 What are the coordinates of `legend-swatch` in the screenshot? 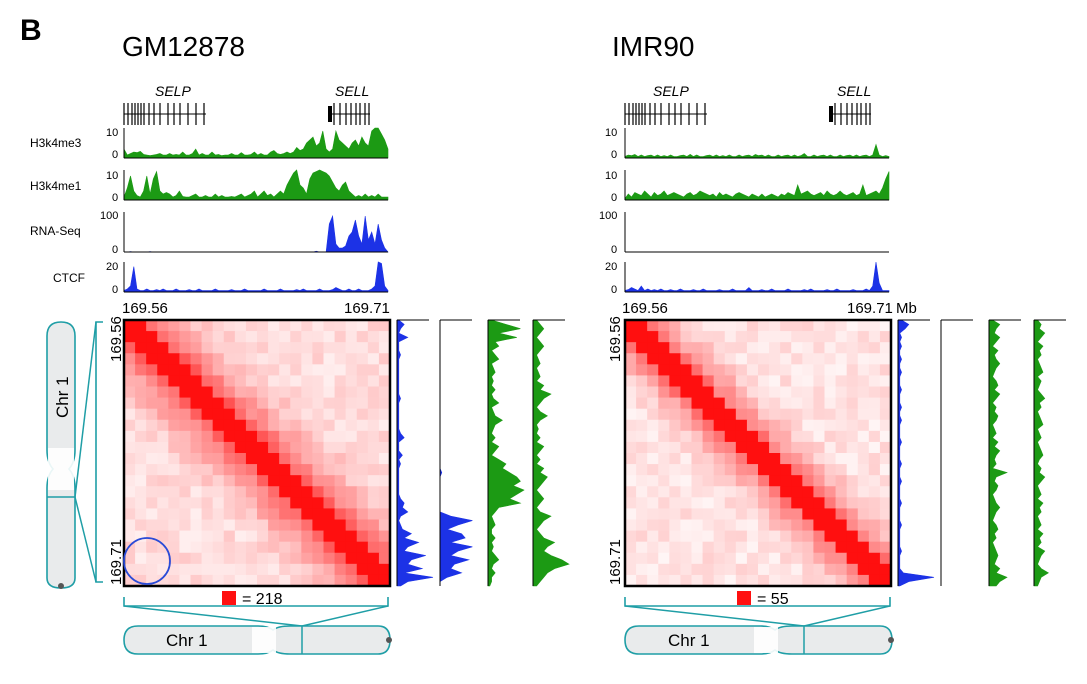 It's located at (229, 598).